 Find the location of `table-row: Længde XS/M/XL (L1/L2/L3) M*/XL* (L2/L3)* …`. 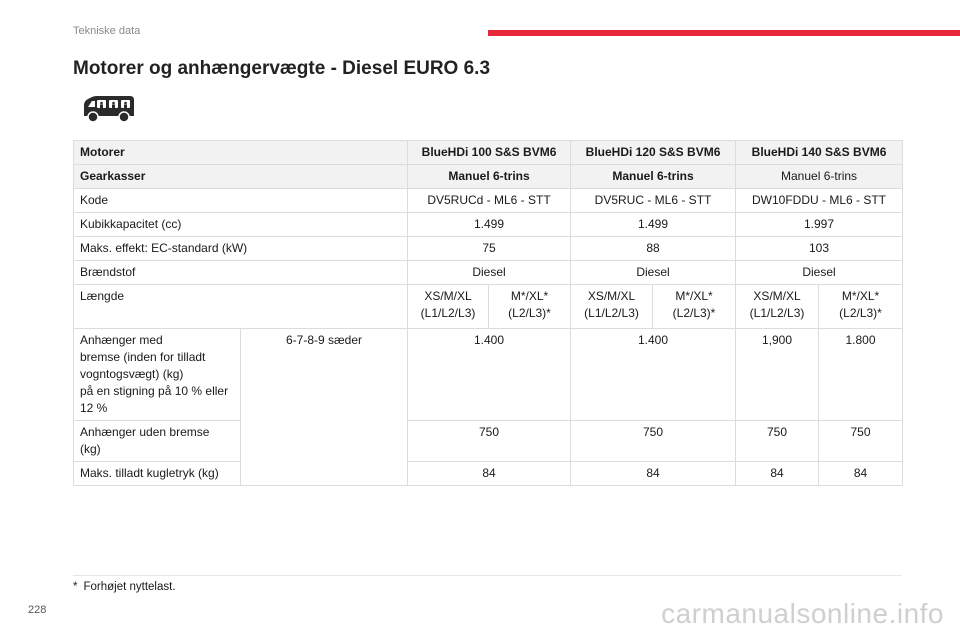

table-row: Længde XS/M/XL (L1/L2/L3) M*/XL* (L2/L3)* … is located at coordinates (488, 306).